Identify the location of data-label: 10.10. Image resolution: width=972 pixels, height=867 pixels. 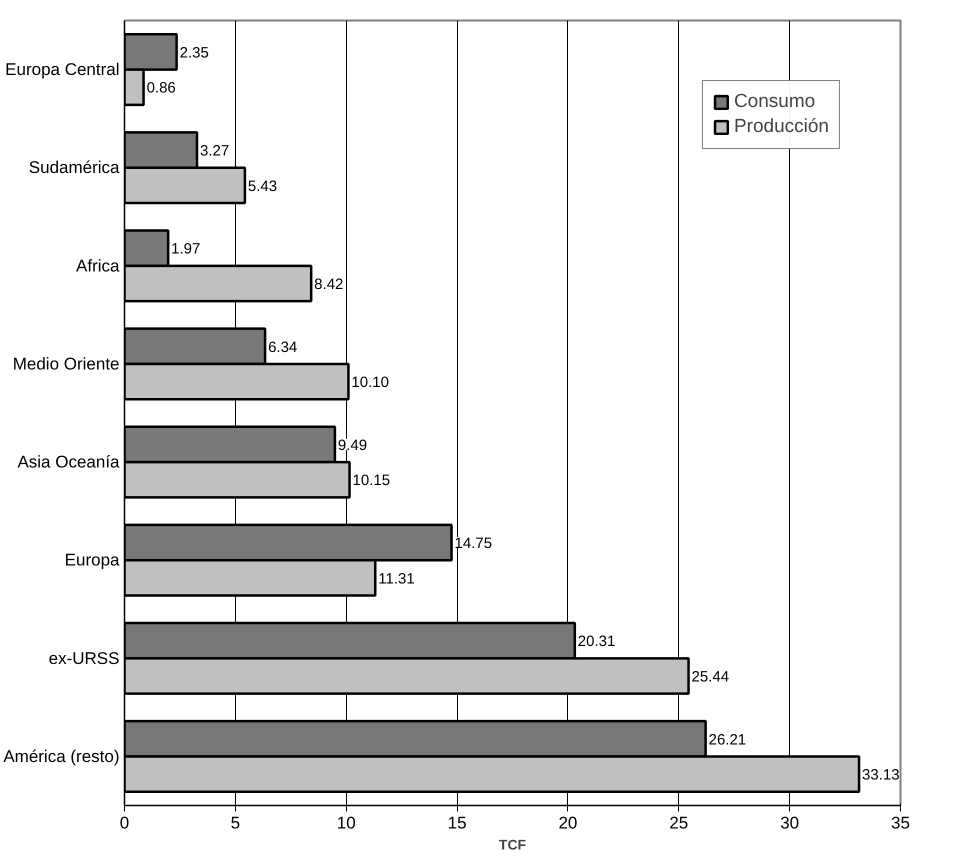
(370, 383).